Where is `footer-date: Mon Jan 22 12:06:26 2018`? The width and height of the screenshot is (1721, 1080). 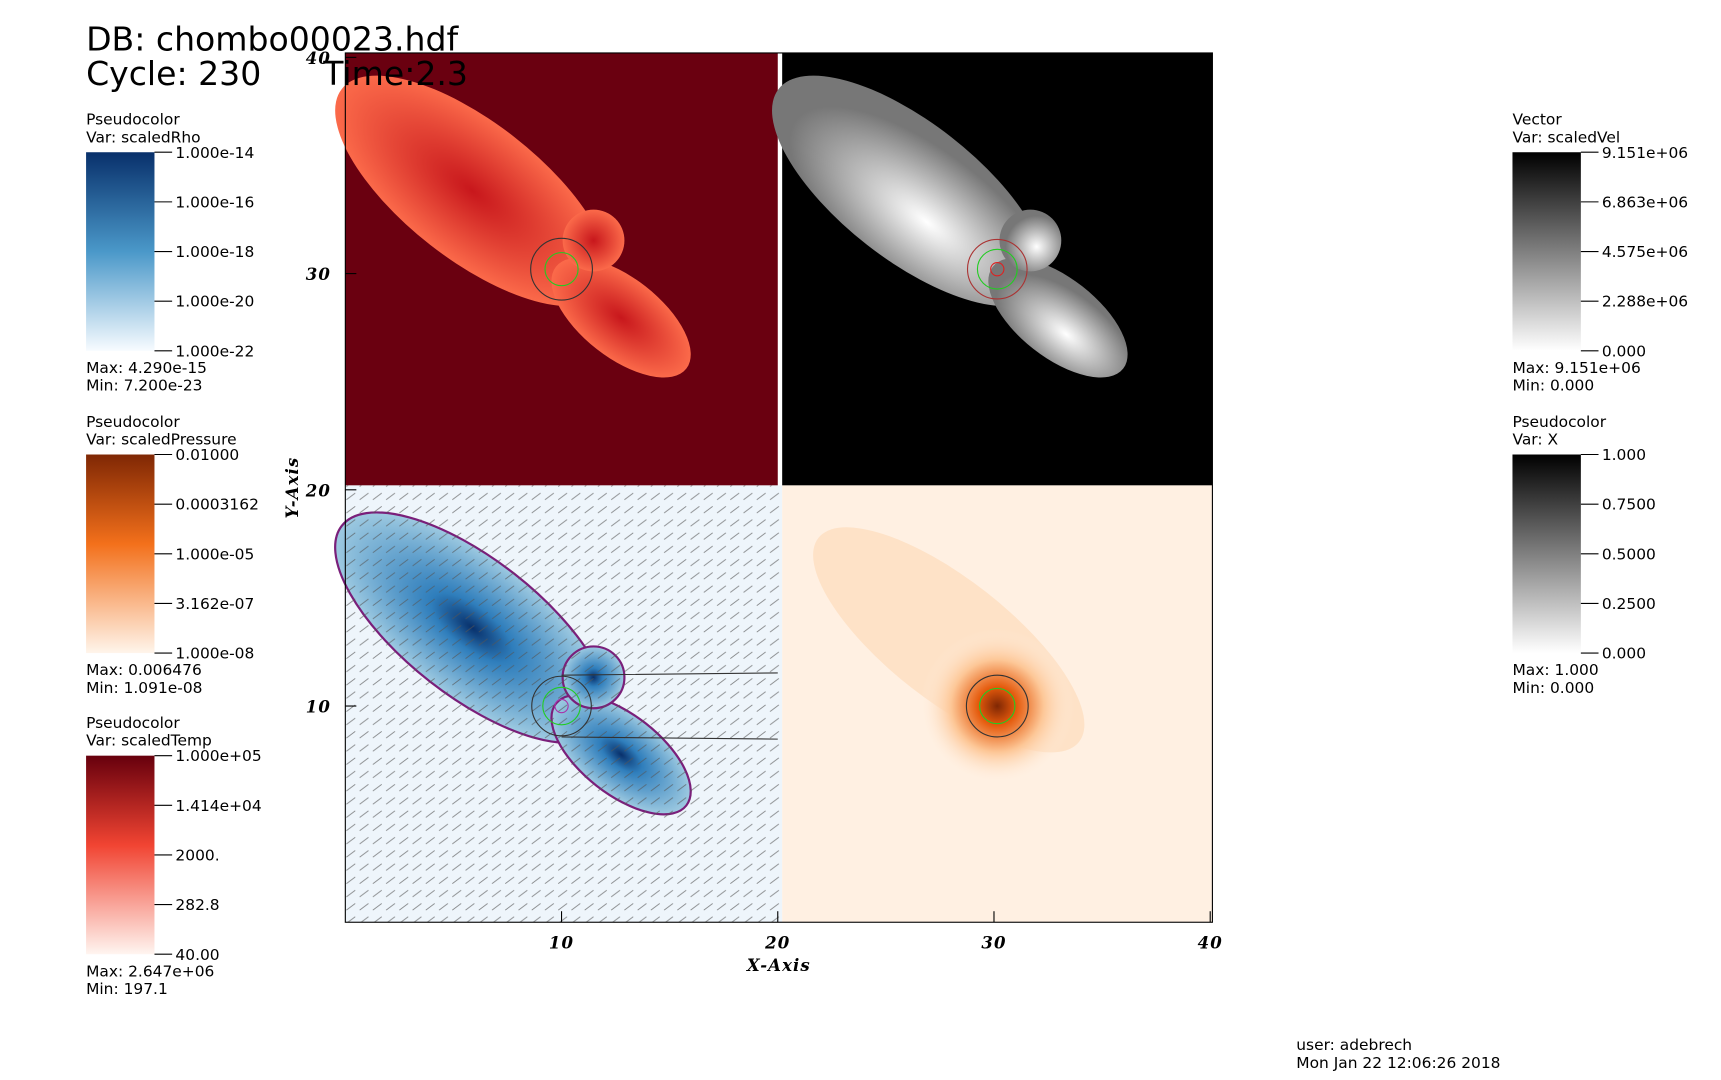
footer-date: Mon Jan 22 12:06:26 2018 is located at coordinates (1398, 1063).